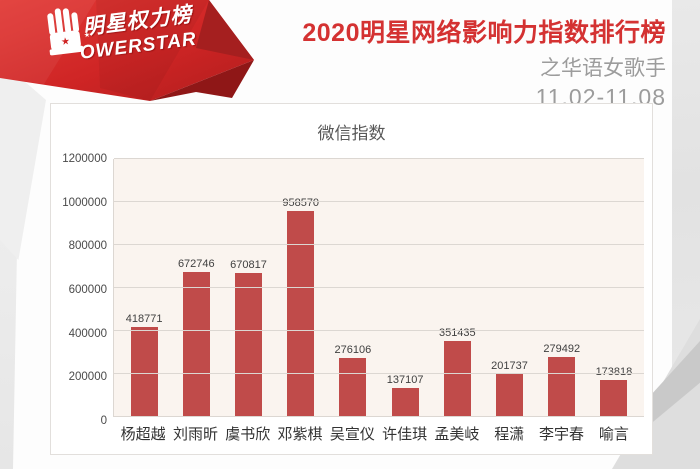 This screenshot has width=700, height=469. I want to click on bar-value-label: 672746, so click(196, 264).